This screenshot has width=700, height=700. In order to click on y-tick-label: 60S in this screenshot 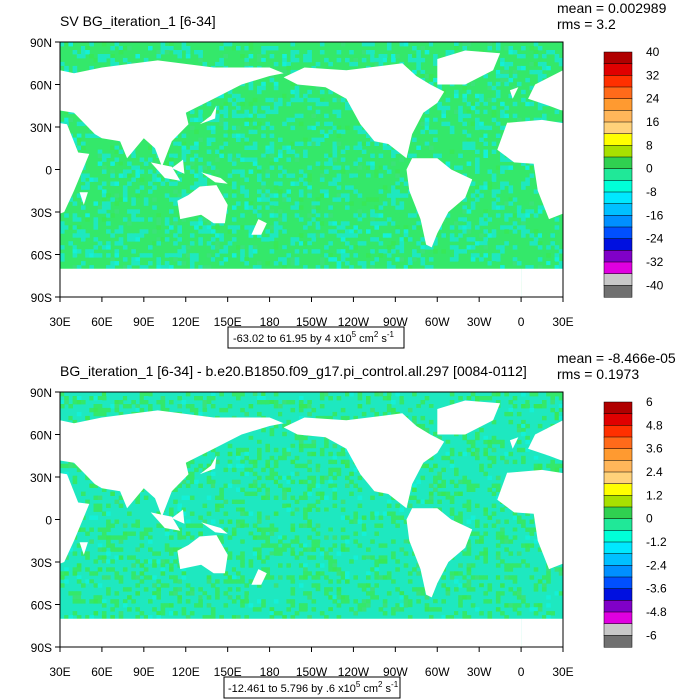, I will do `click(41, 256)`.